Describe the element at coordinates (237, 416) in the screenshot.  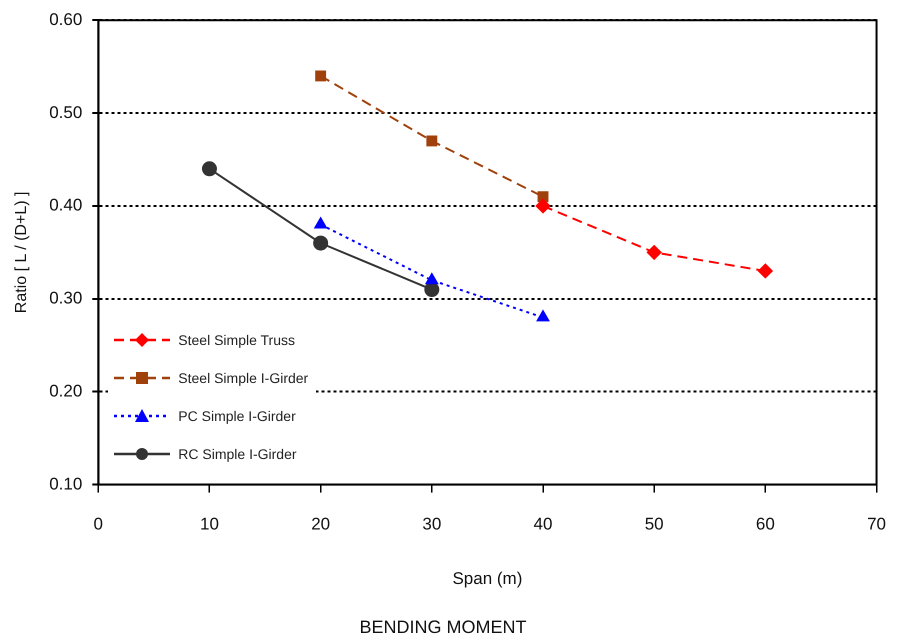
I see `legend-label: PC Simple I-Girder` at that location.